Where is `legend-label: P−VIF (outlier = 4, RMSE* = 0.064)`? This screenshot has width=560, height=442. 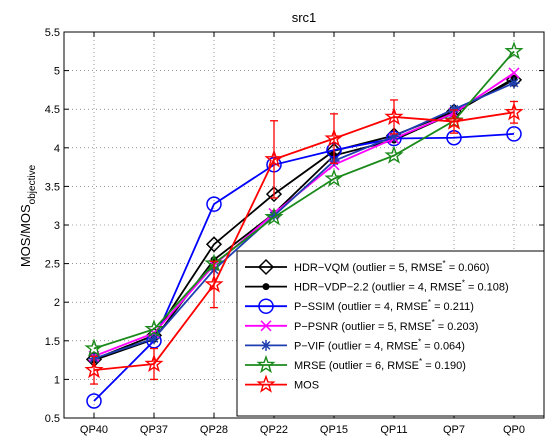
legend-label: P−VIF (outlier = 4, RMSE* = 0.064) is located at coordinates (379, 344).